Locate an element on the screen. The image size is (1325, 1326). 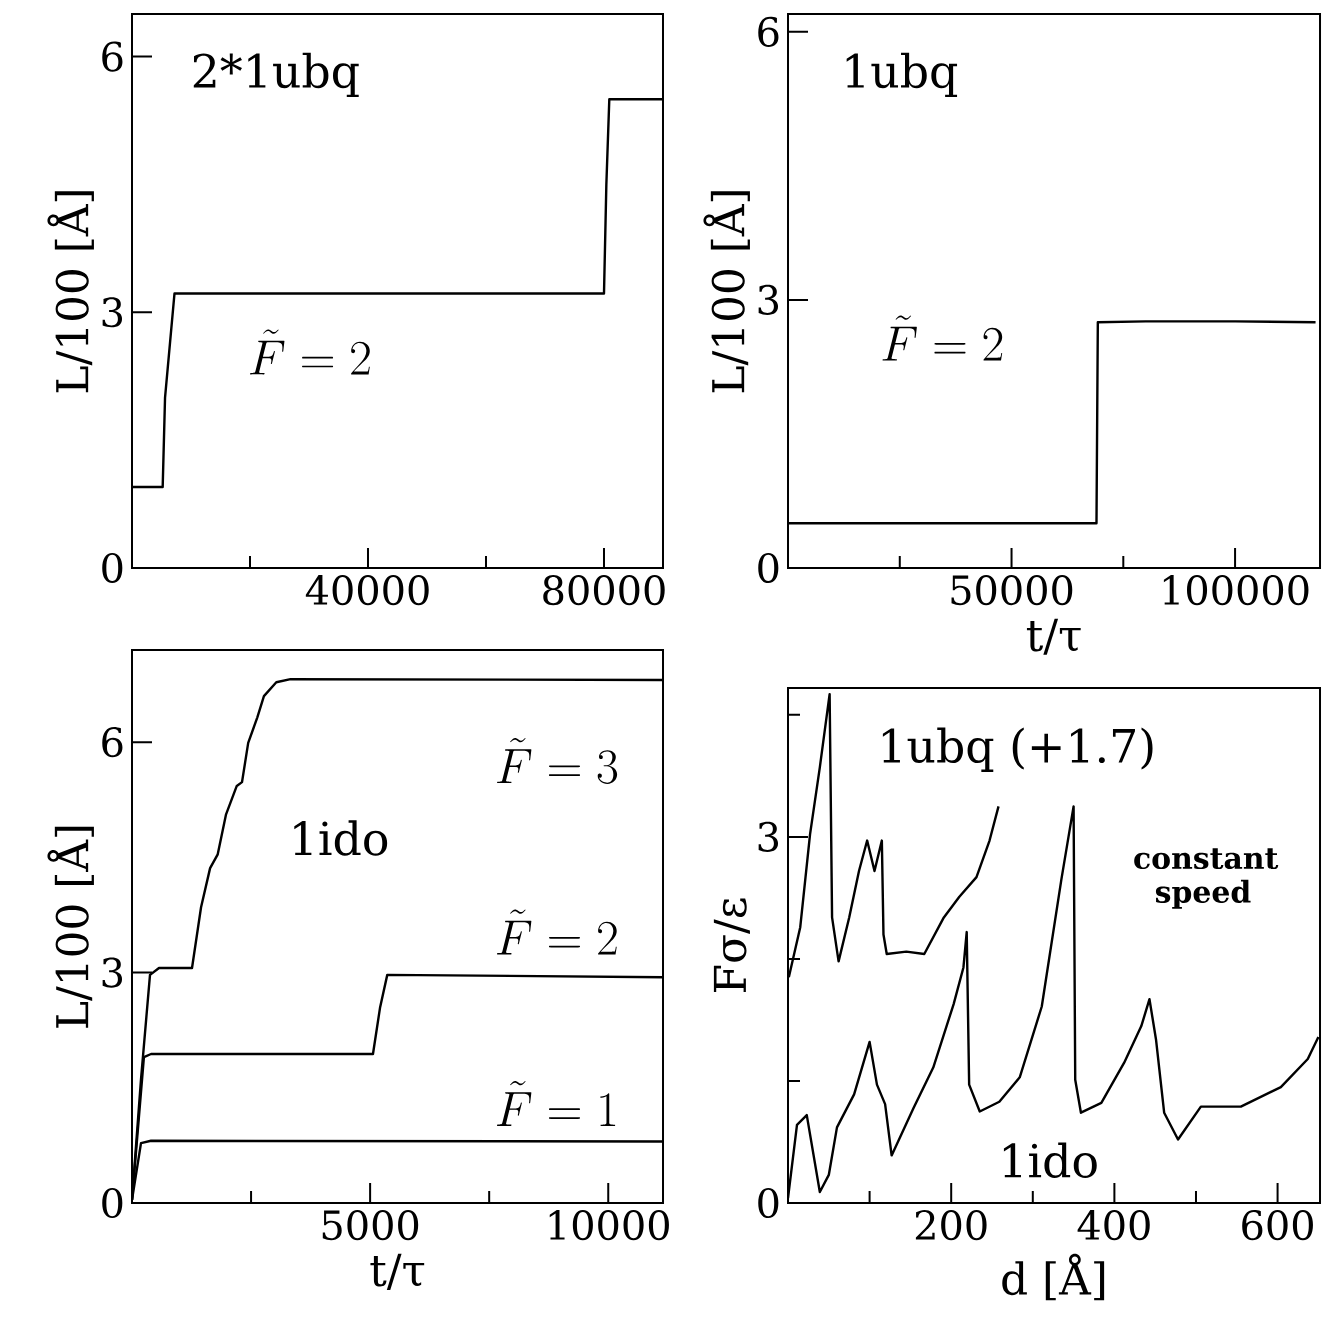
annotation: constant speed is located at coordinates (1206, 878).